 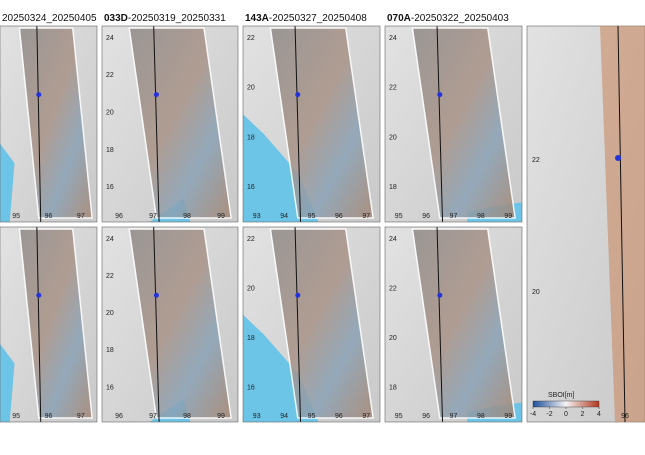 I want to click on map-panel: 95 96 97 98 99 24 22 20 18, so click(x=453, y=324).